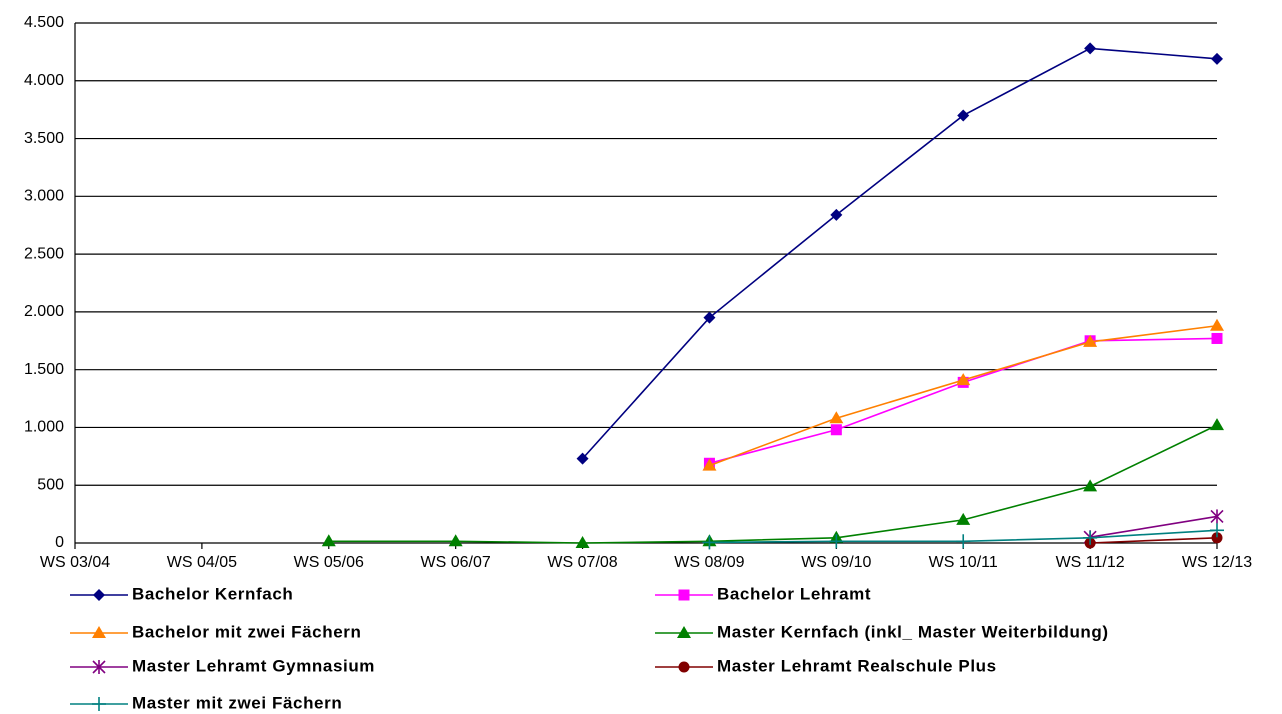  Describe the element at coordinates (456, 562) in the screenshot. I see `x-tick-label: WS 06/07` at that location.